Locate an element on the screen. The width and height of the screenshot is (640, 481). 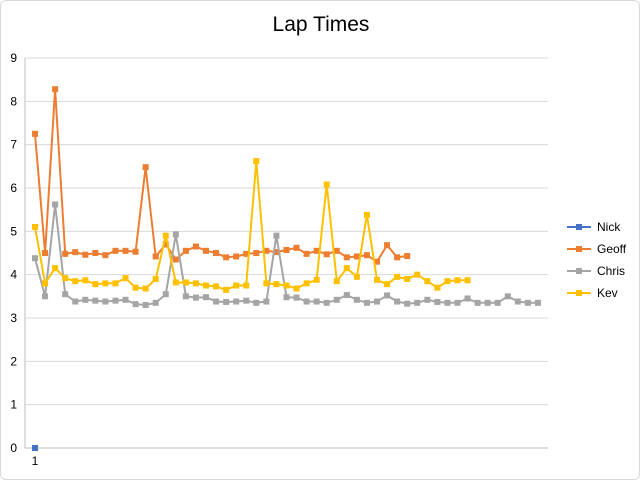
data-point-nick is located at coordinates (35, 448).